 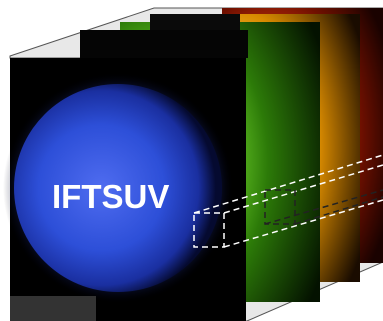 I want to click on intermediate-frames, so click(x=164, y=36).